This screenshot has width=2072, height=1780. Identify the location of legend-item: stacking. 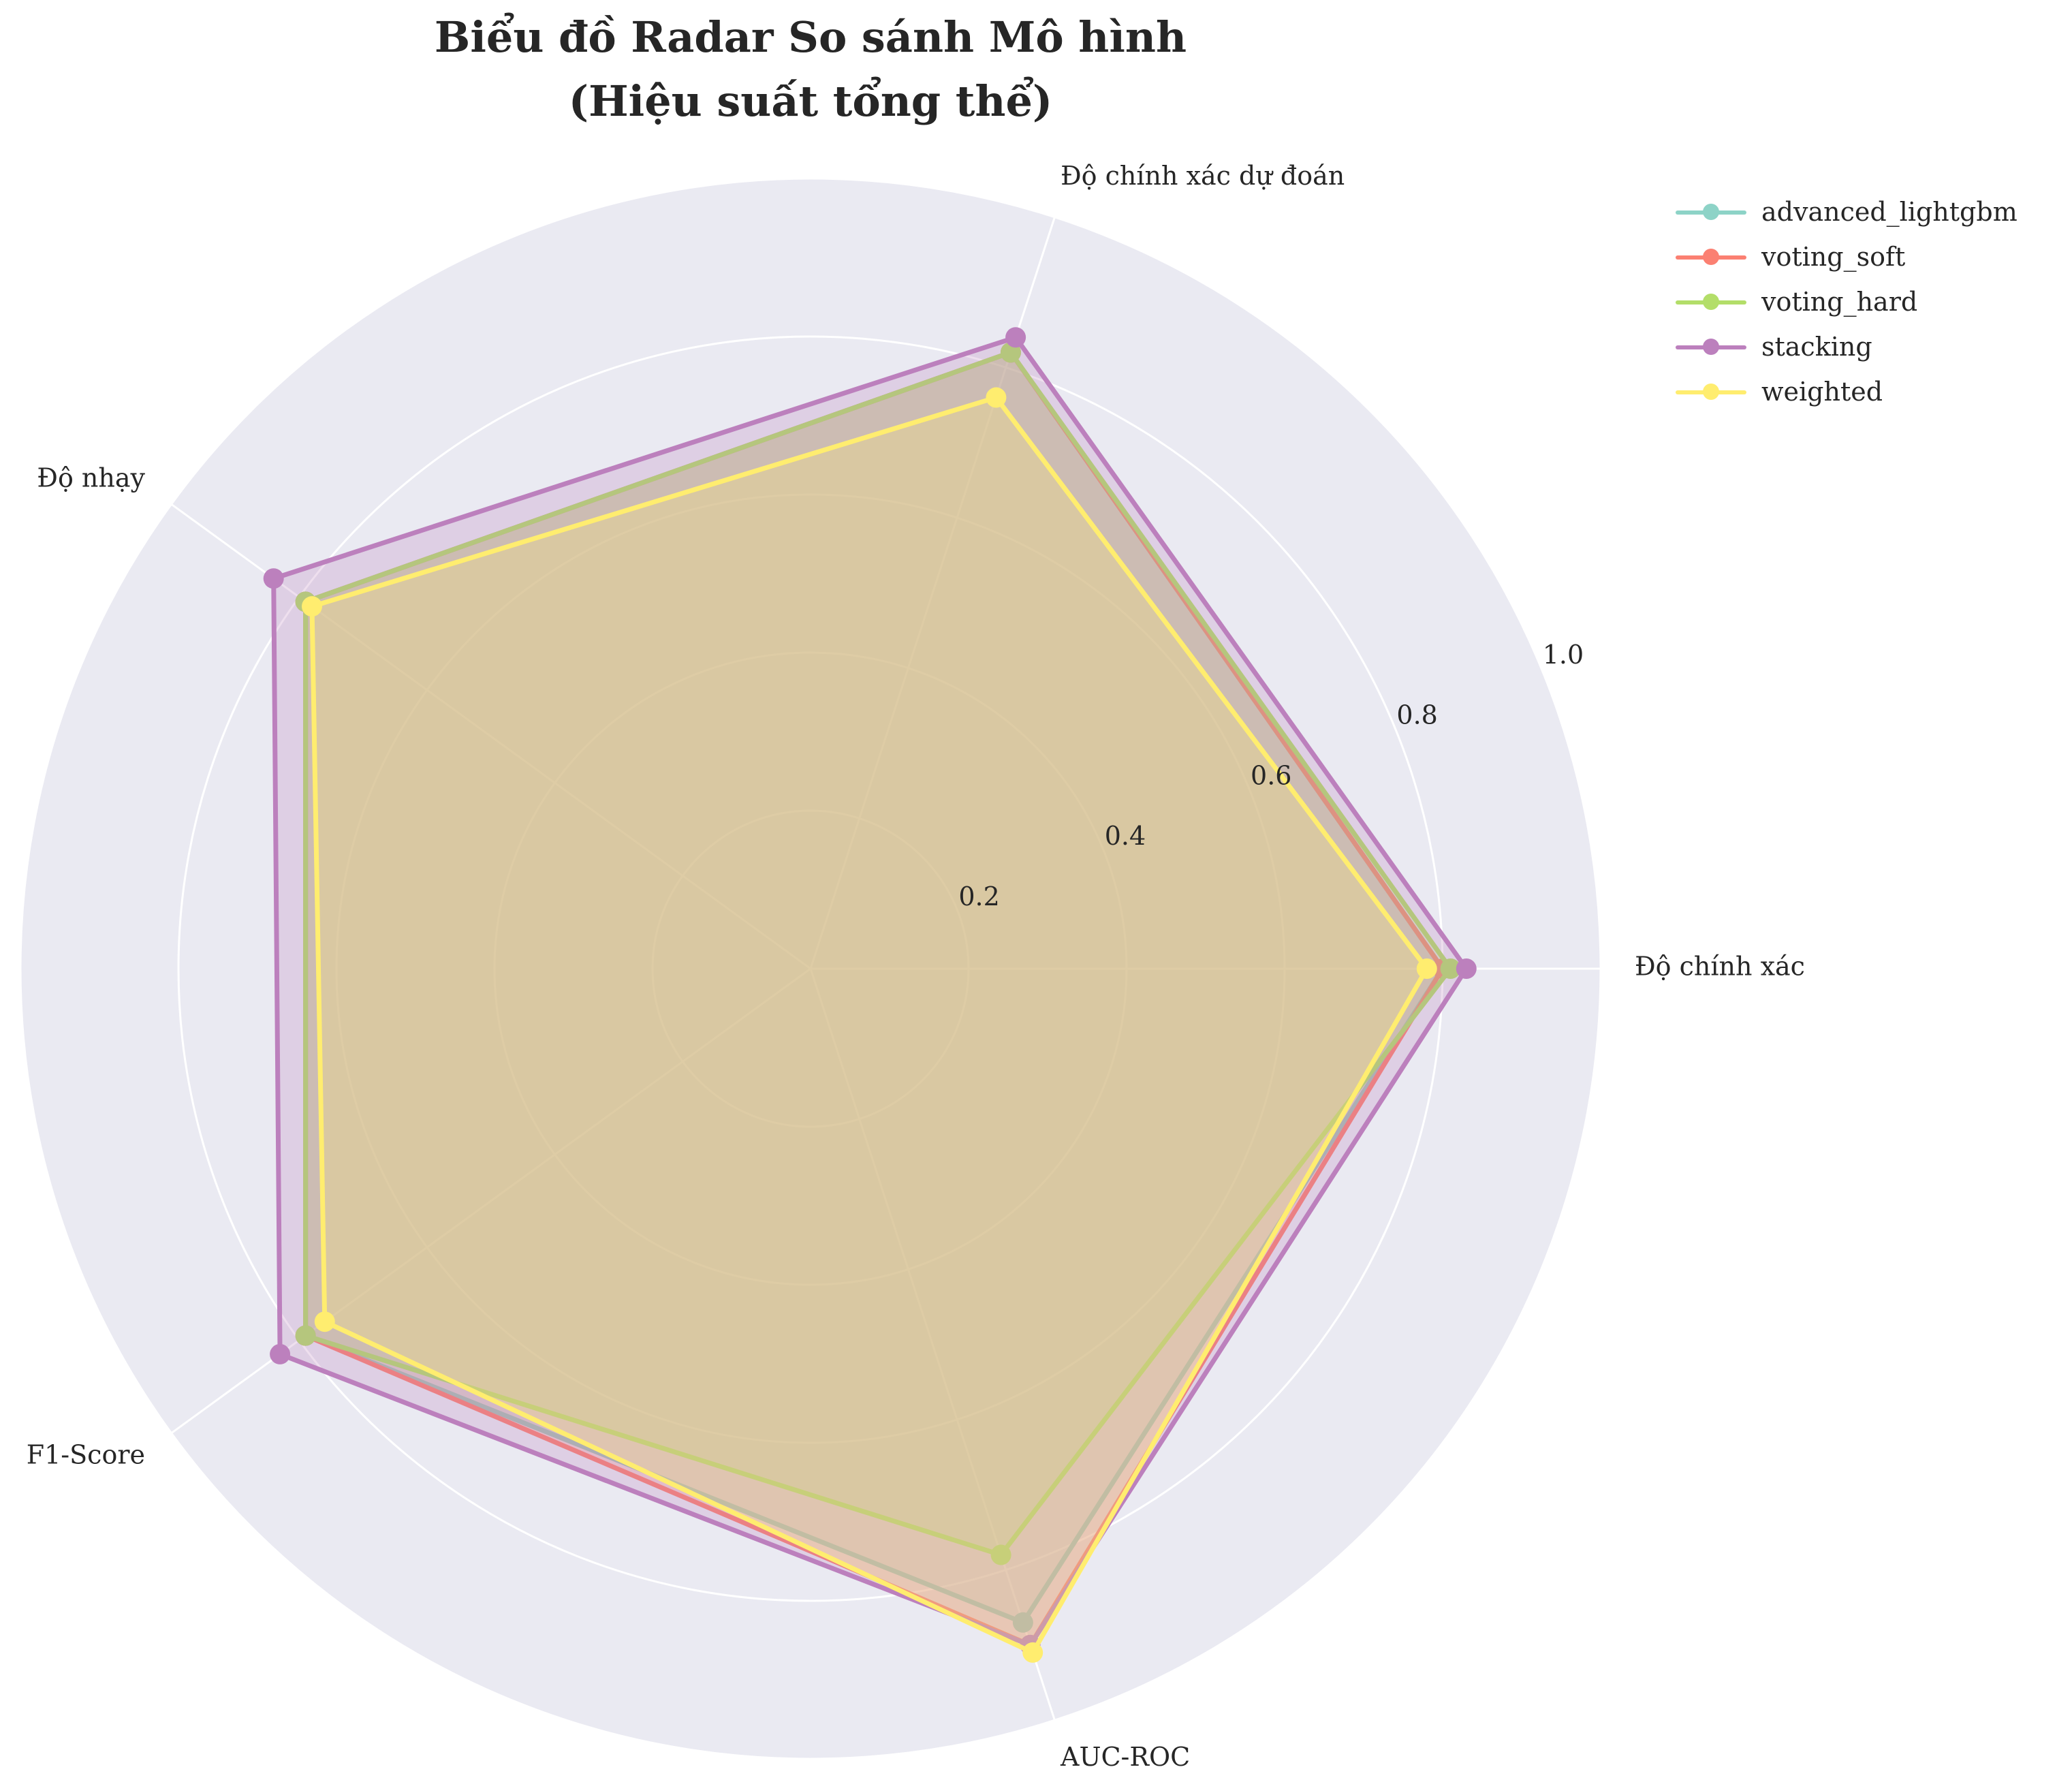
(1847, 346).